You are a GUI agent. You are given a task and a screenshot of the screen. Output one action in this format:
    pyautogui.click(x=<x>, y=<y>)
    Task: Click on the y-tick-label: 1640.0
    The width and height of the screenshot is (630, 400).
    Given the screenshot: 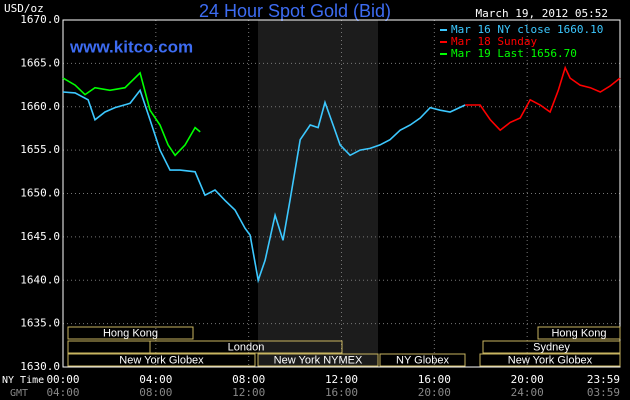 What is the action you would take?
    pyautogui.click(x=40, y=279)
    